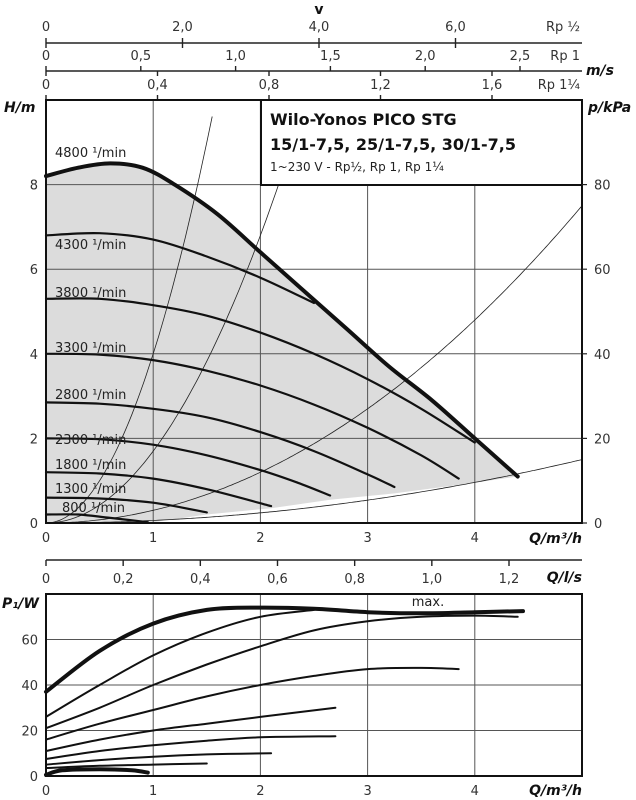 Image resolution: width=636 pixels, height=800 pixels. What do you see at coordinates (330, 56) in the screenshot?
I see `velocity-tick-label: 1,5` at bounding box center [330, 56].